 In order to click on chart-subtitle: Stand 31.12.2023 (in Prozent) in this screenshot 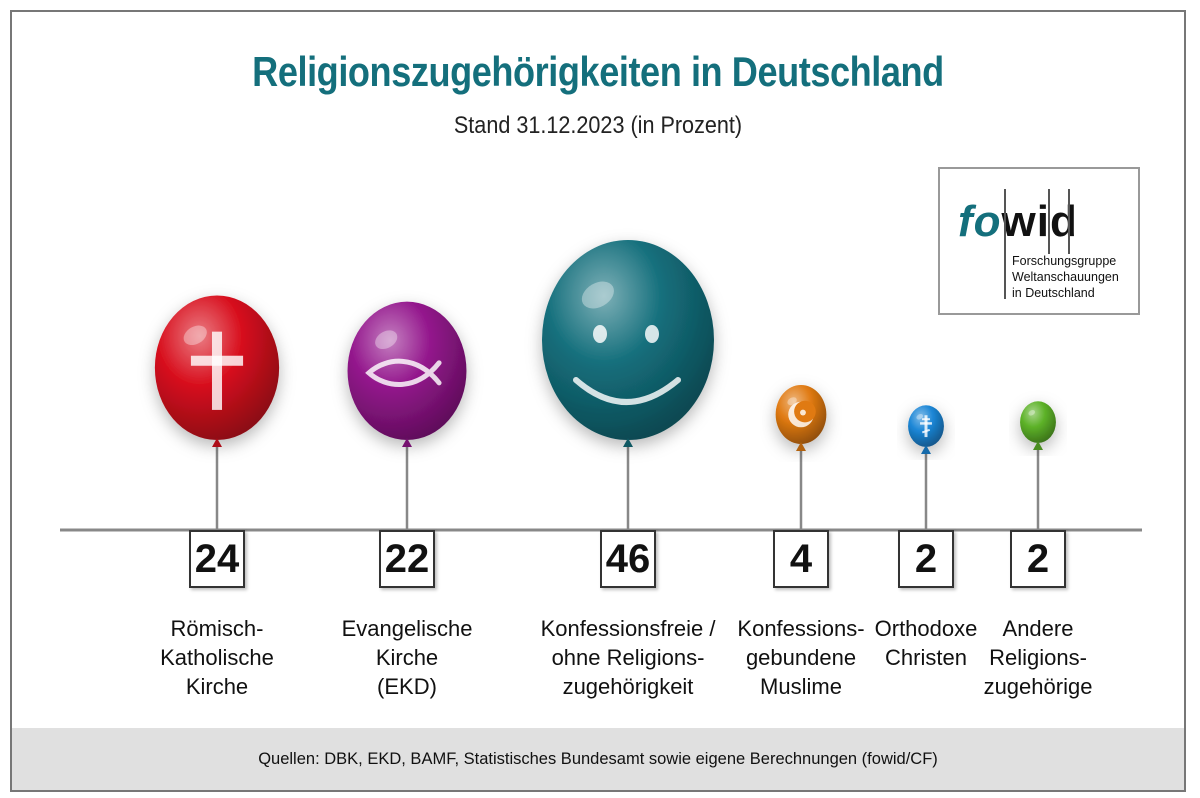, I will do `click(598, 125)`.